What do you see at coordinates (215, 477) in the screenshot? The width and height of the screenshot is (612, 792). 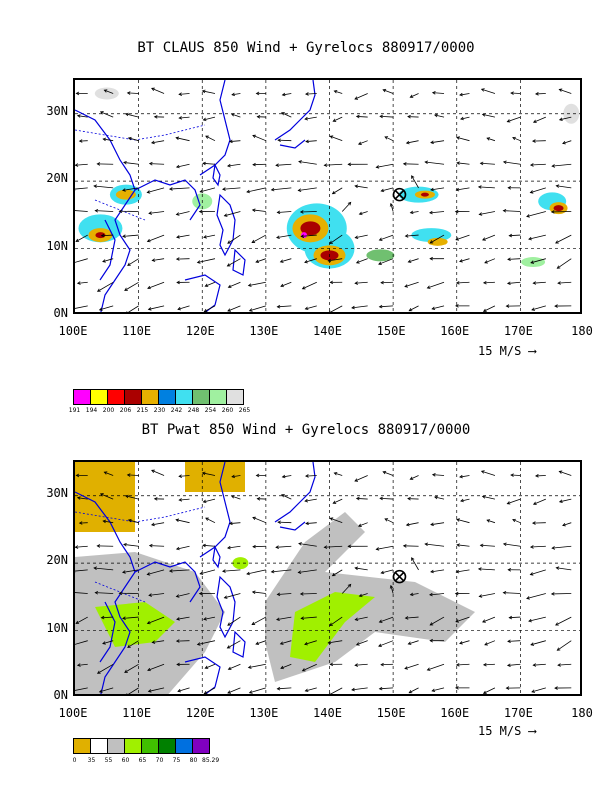 I see `pwat-dry-region` at bounding box center [215, 477].